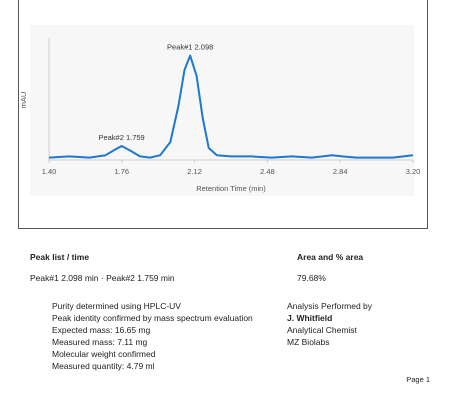  What do you see at coordinates (103, 366) in the screenshot?
I see `note: Measured quantity: 4.79 ml` at bounding box center [103, 366].